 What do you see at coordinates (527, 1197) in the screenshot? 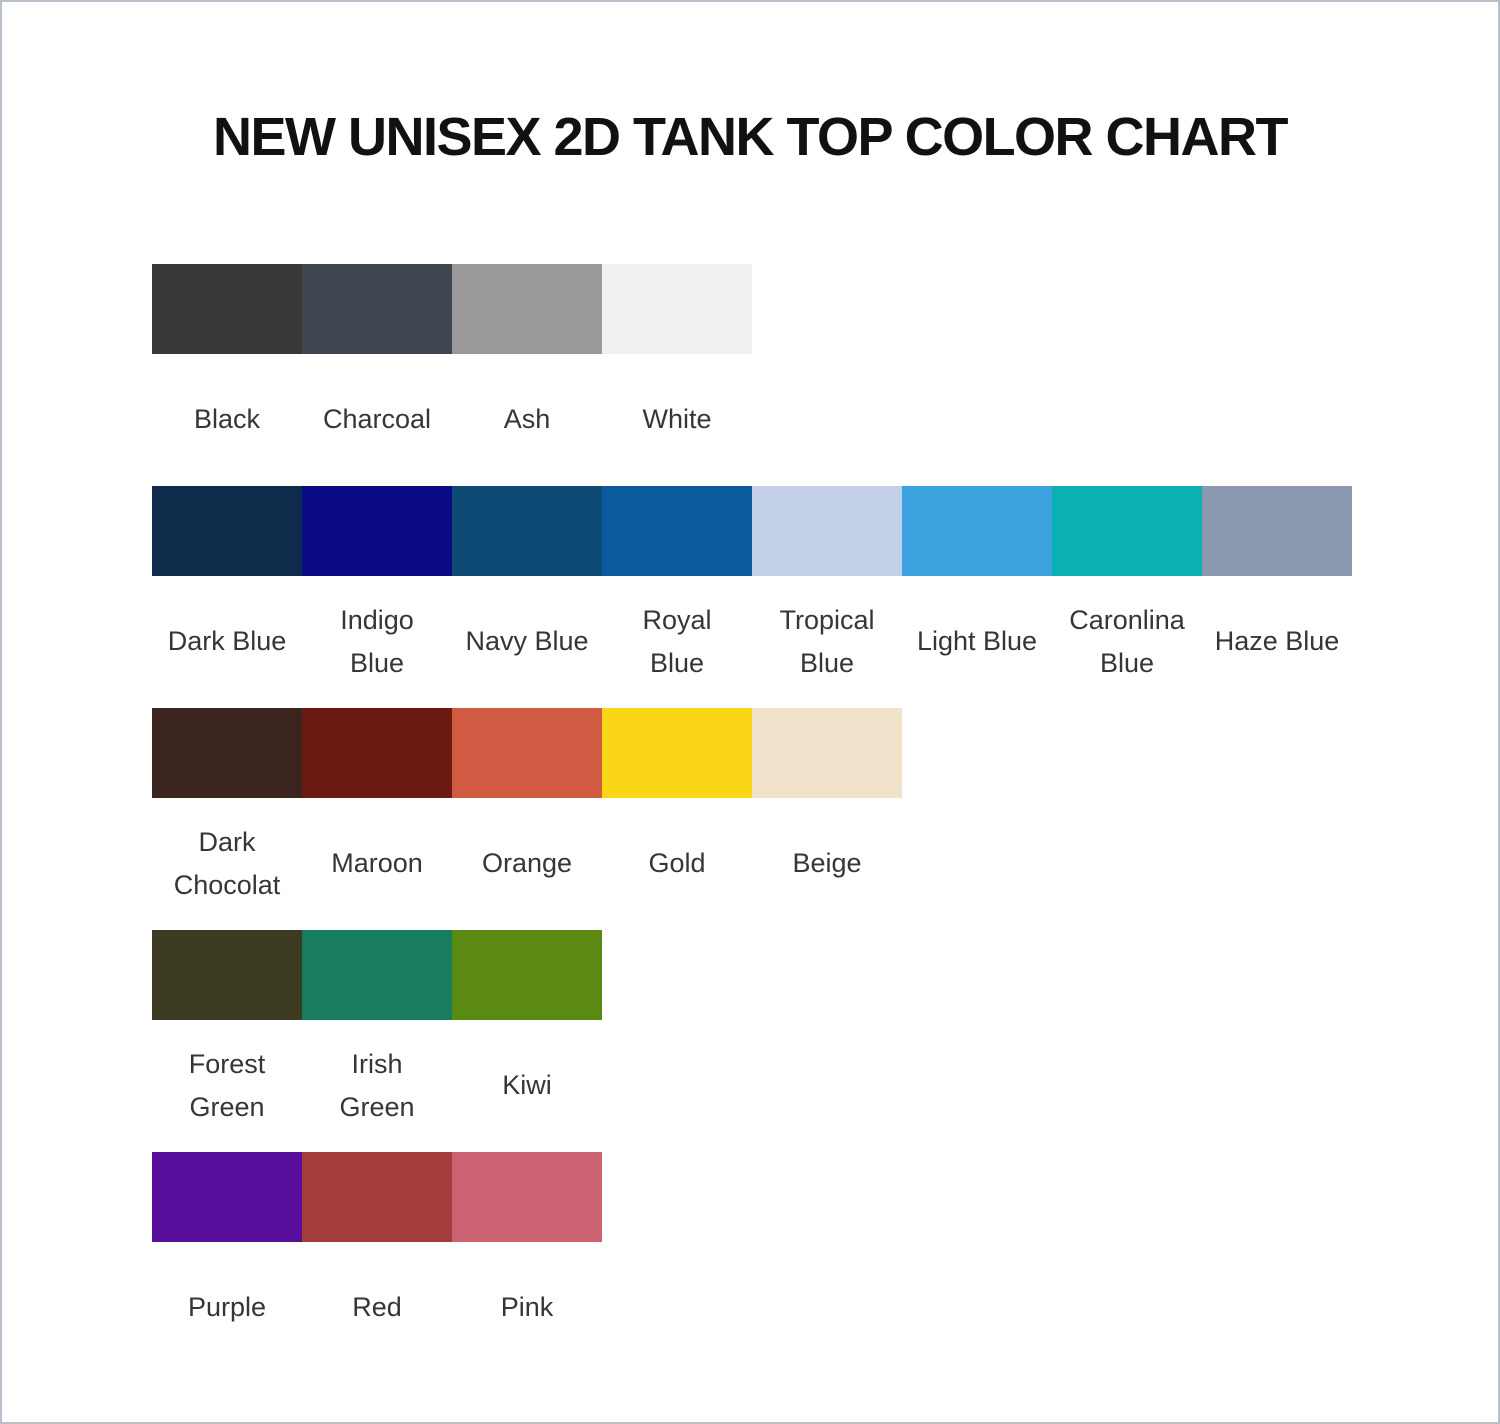
I see `swatch-pink` at bounding box center [527, 1197].